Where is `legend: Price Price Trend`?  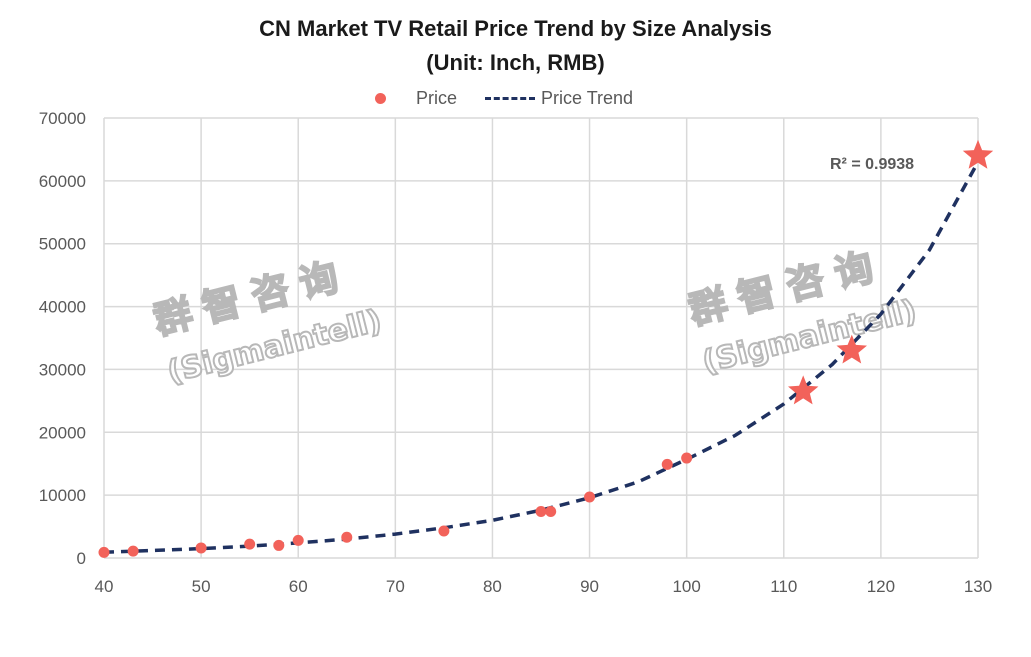 legend: Price Price Trend is located at coordinates (518, 98).